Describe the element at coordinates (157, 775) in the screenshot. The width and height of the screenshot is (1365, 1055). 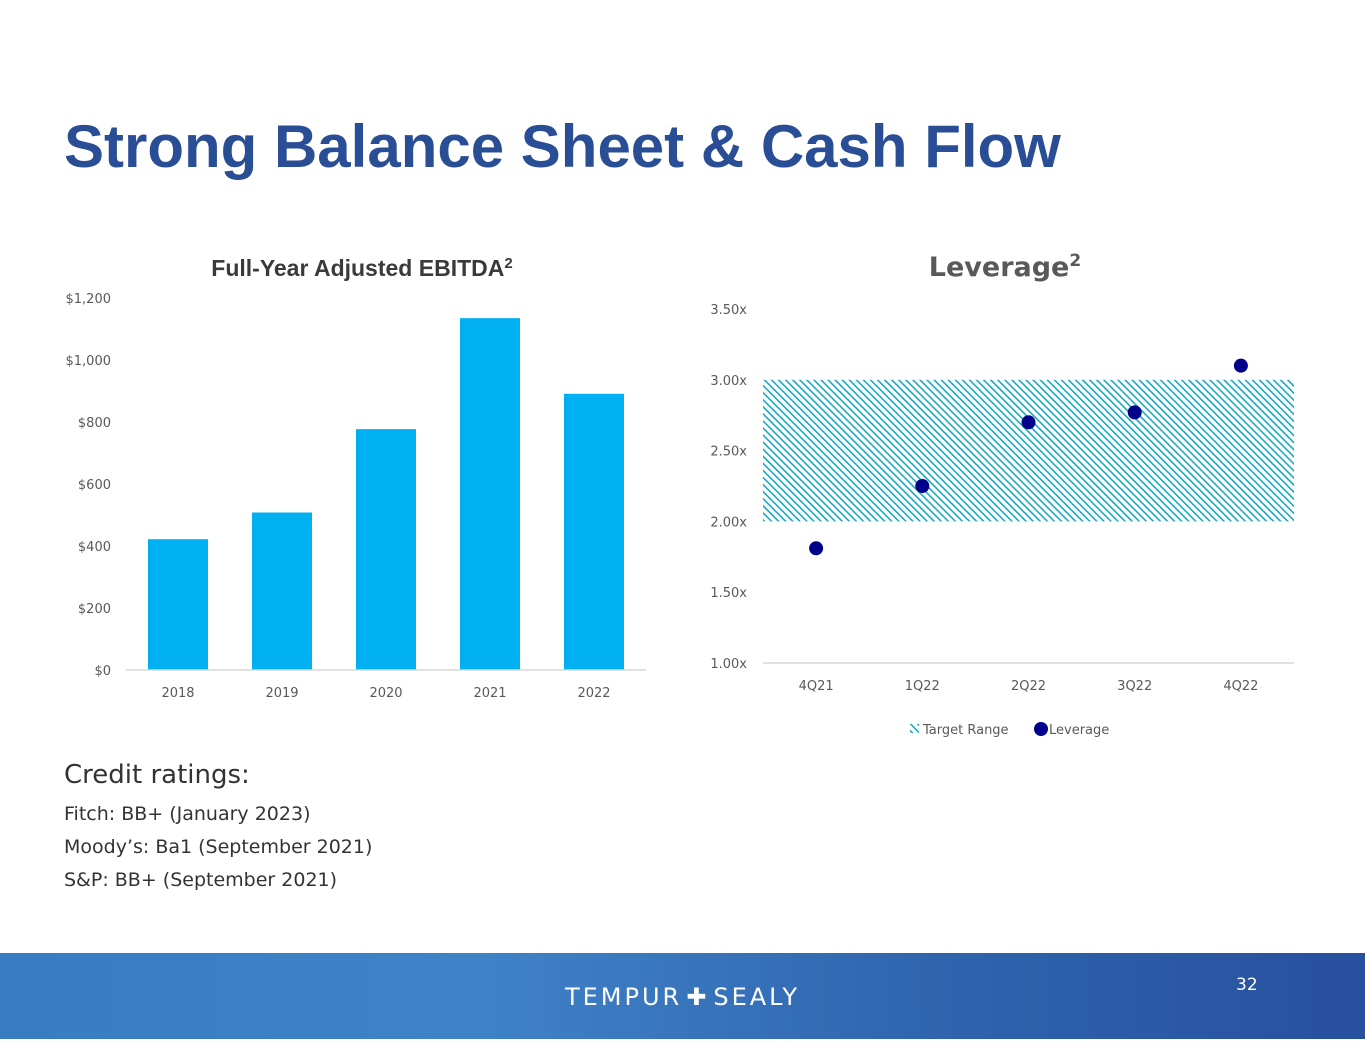
I see `credit-ratings-heading: Credit ratings:` at that location.